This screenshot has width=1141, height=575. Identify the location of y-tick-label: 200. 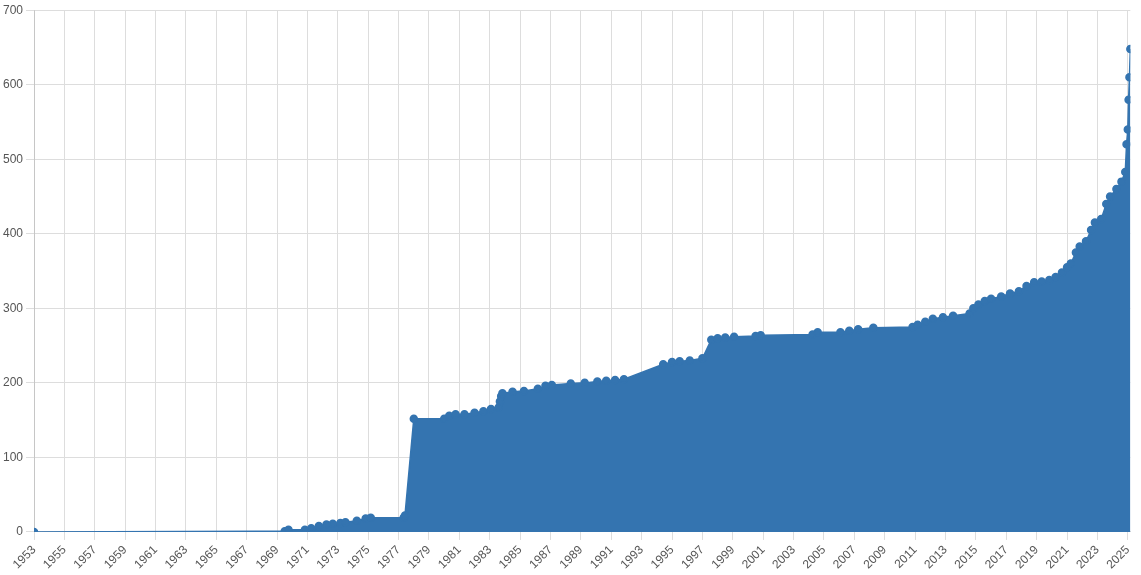
(13, 382).